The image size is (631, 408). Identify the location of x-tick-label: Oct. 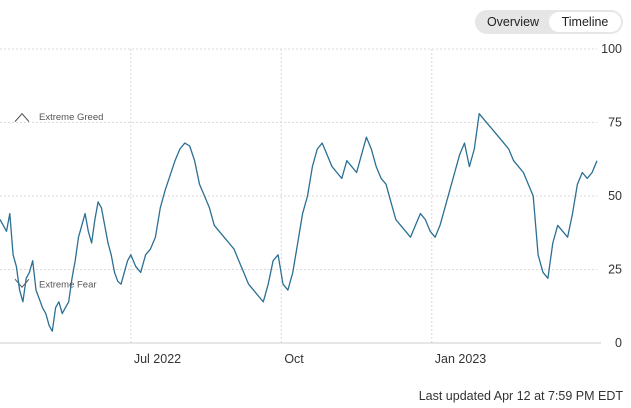
(294, 359).